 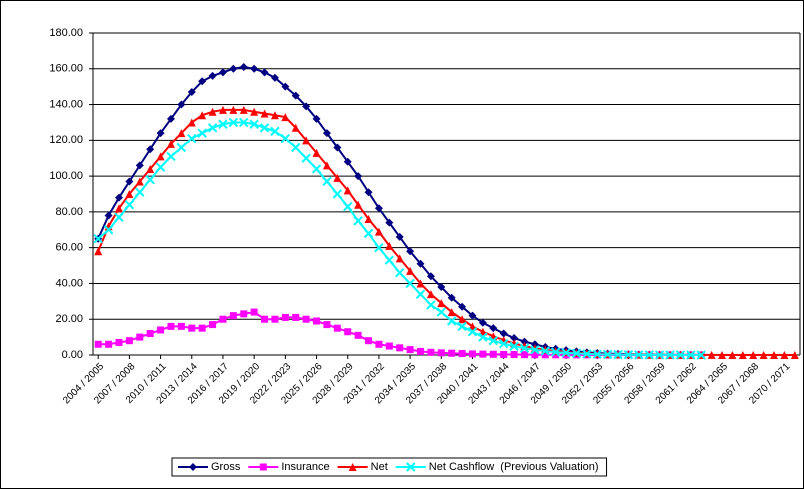 What do you see at coordinates (69, 319) in the screenshot?
I see `y-tick-label: 20.00` at bounding box center [69, 319].